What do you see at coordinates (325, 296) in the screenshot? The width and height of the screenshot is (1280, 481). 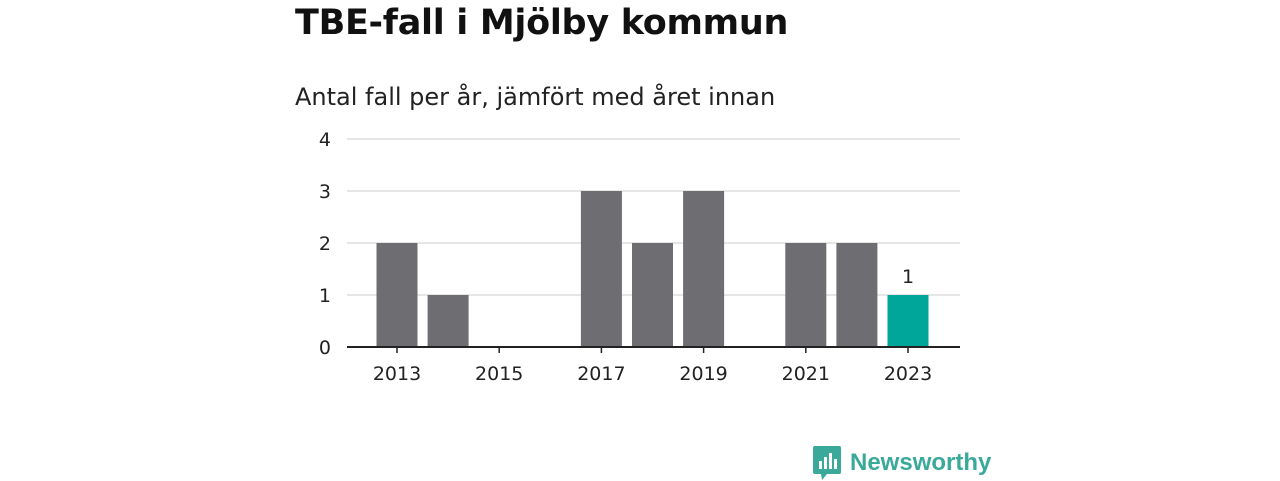 I see `y-tick-label: 1` at bounding box center [325, 296].